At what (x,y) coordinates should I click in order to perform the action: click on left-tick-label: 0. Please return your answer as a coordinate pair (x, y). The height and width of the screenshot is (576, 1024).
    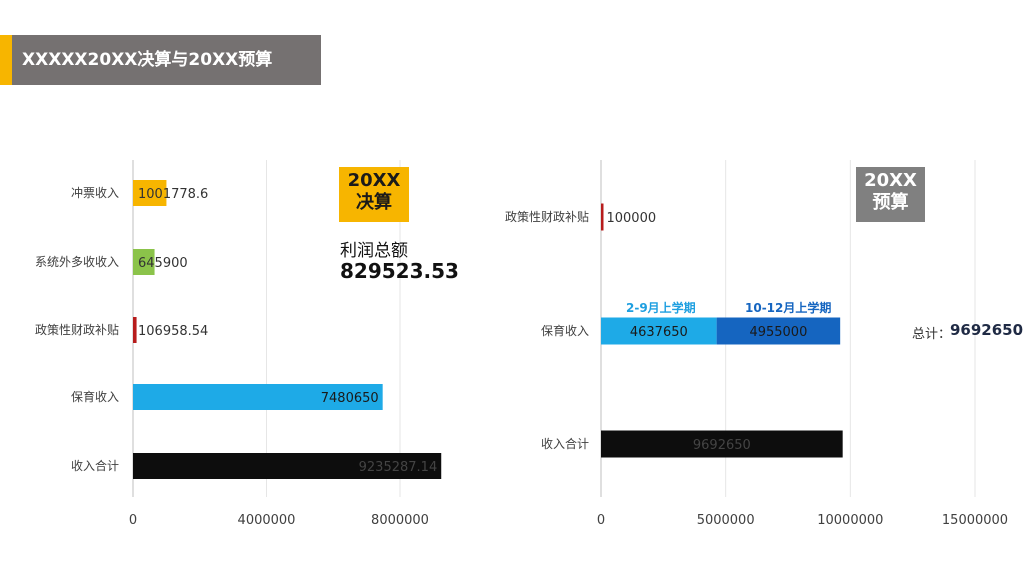
    Looking at the image, I should click on (133, 520).